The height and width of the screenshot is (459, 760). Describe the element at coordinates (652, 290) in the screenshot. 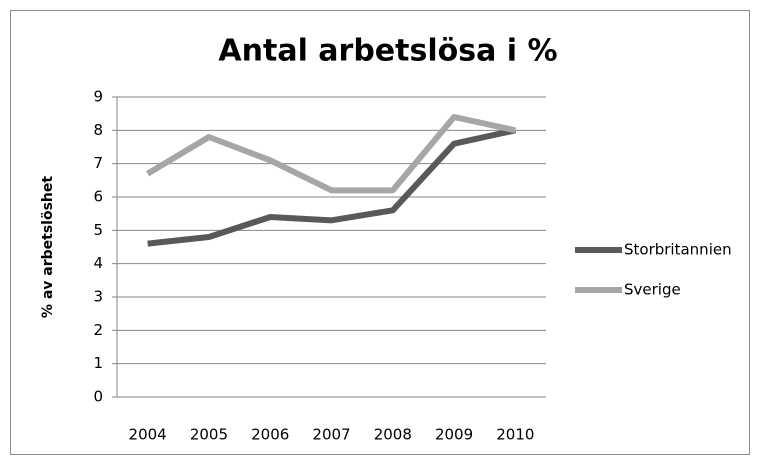

I see `legend-label: Sverige` at that location.